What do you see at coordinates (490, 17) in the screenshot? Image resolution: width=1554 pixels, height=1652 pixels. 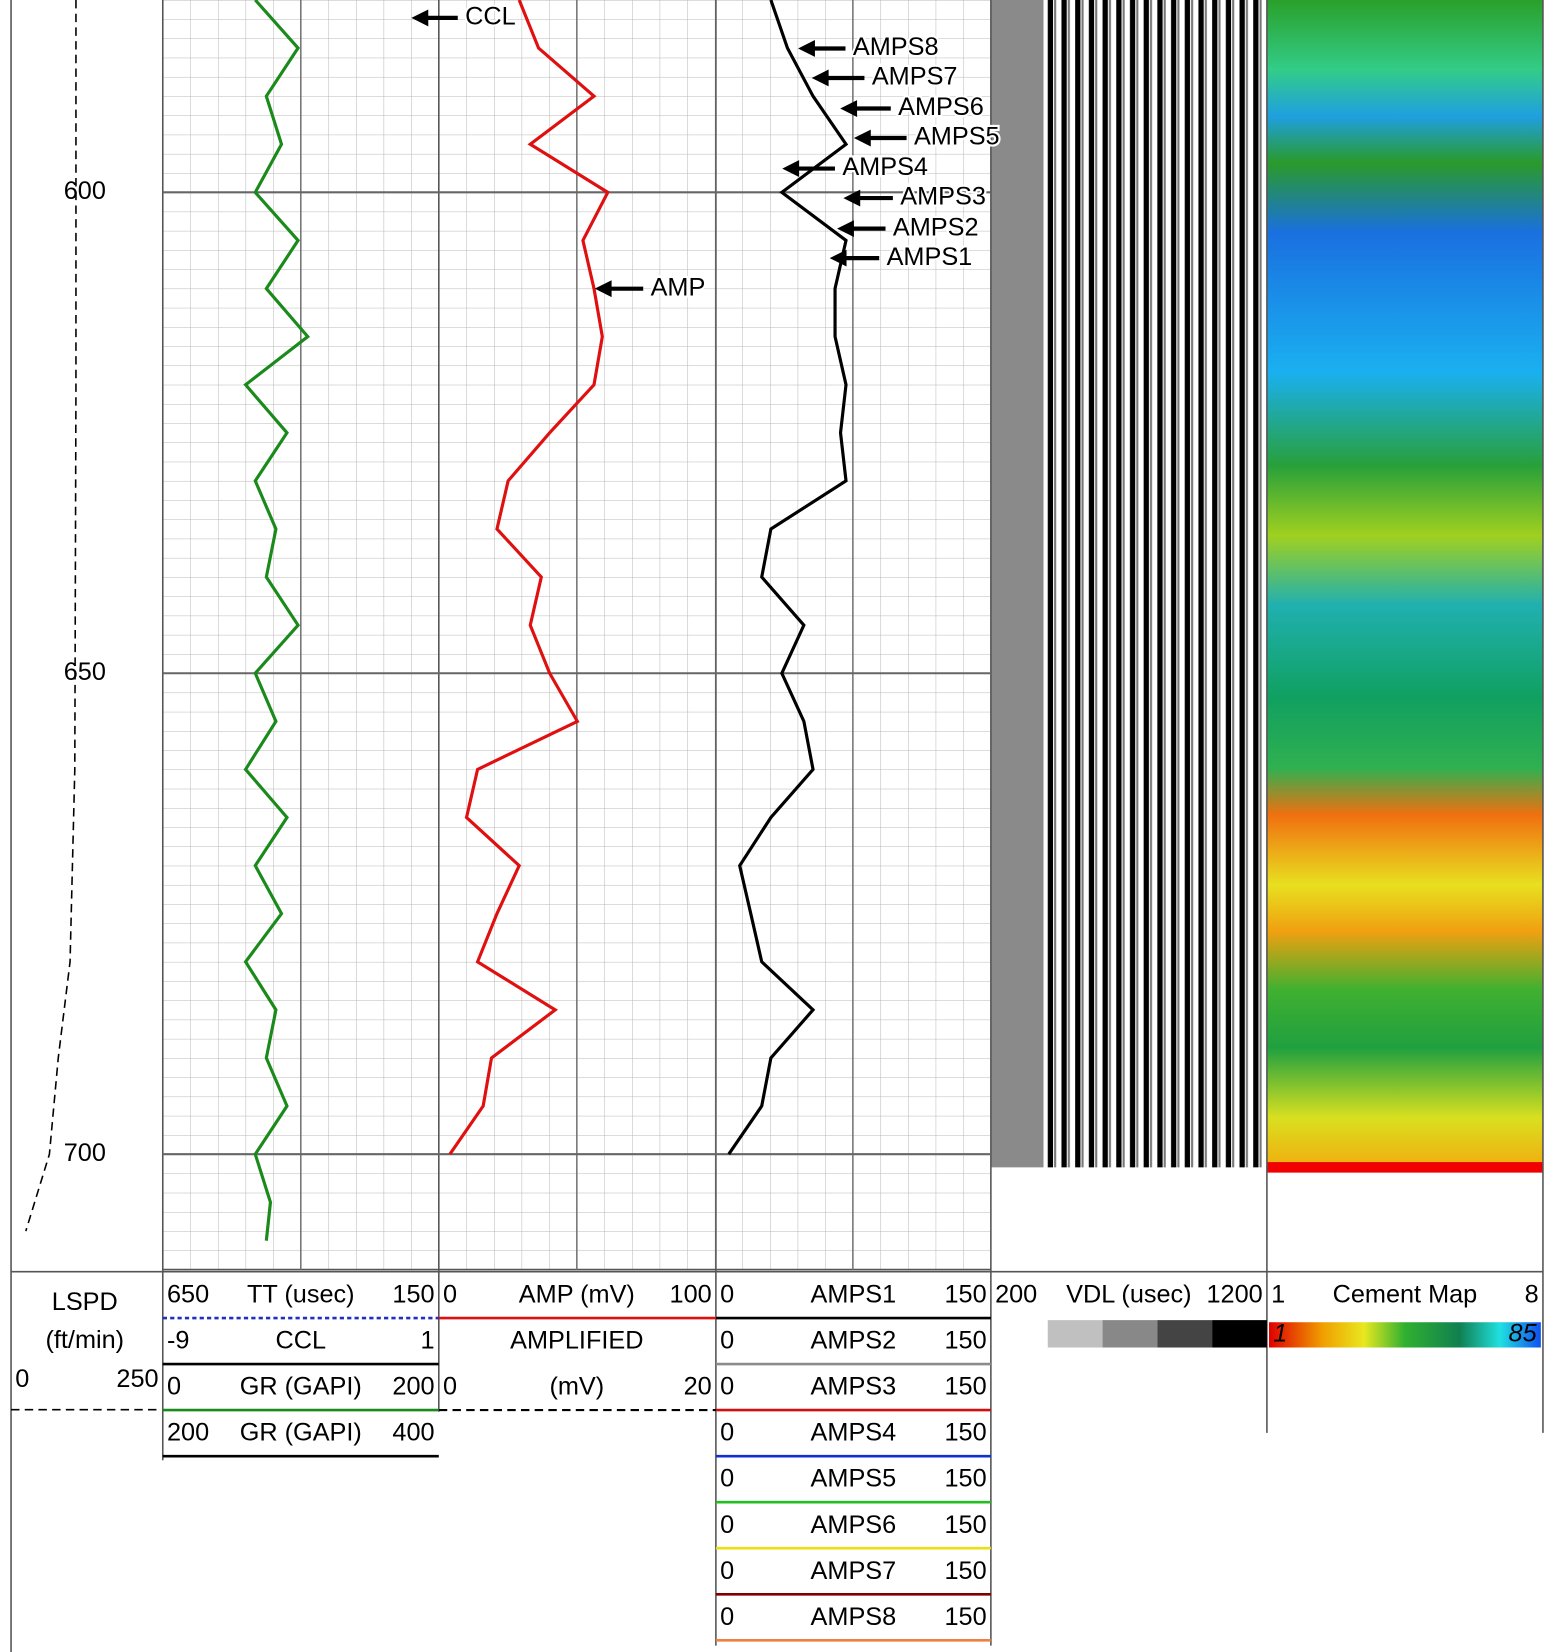 I see `annotation-label: CCL` at bounding box center [490, 17].